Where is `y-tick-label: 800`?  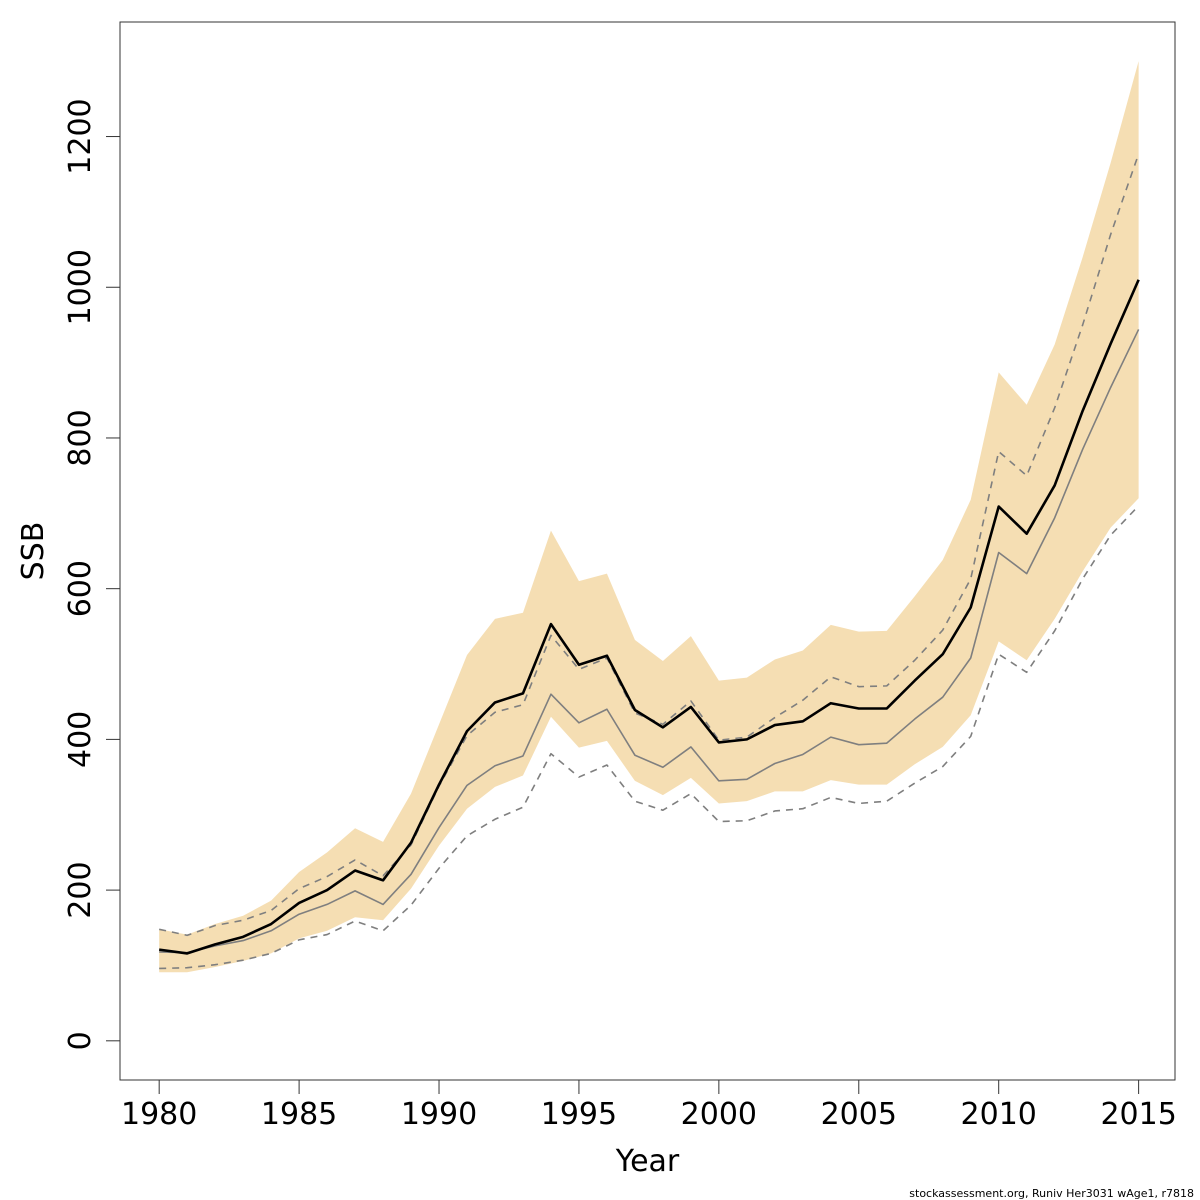
y-tick-label: 800 is located at coordinates (80, 437).